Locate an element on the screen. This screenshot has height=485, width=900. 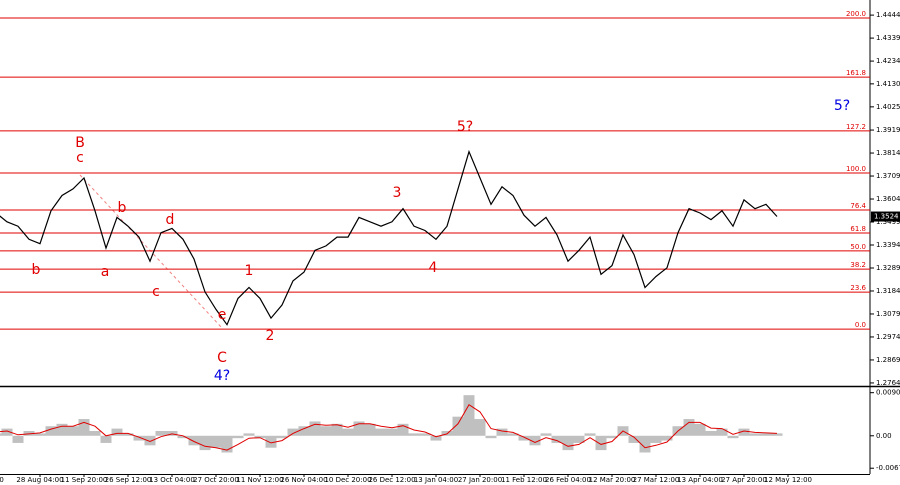
wave-label: B is located at coordinates (80, 143).